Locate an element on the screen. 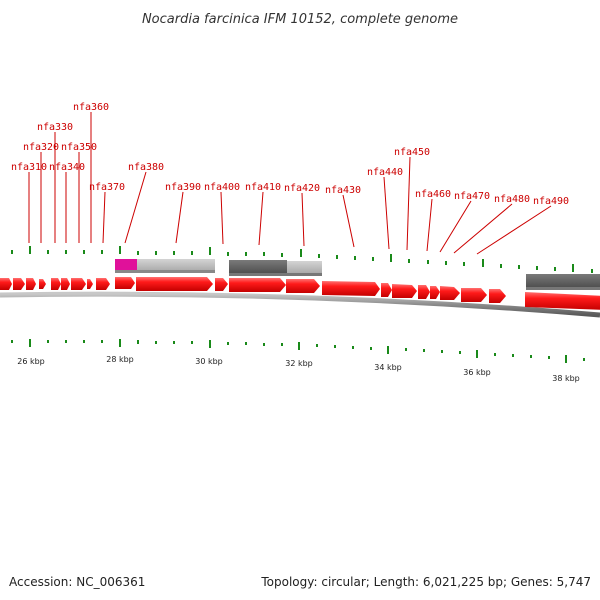 This screenshot has height=600, width=600. genome-backbone is located at coordinates (300, 304).